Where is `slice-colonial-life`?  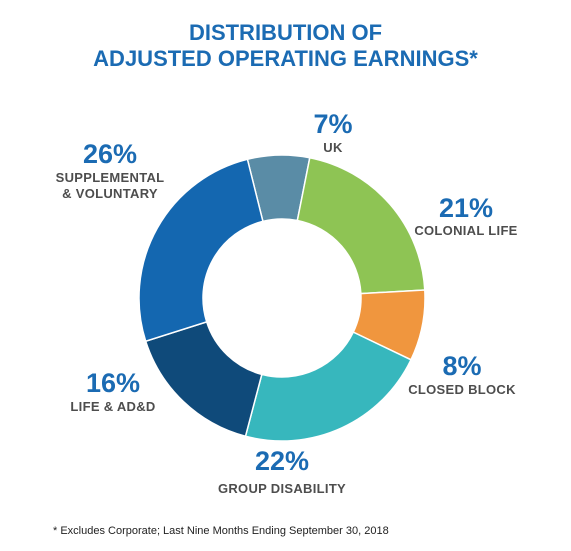 slice-colonial-life is located at coordinates (361, 225).